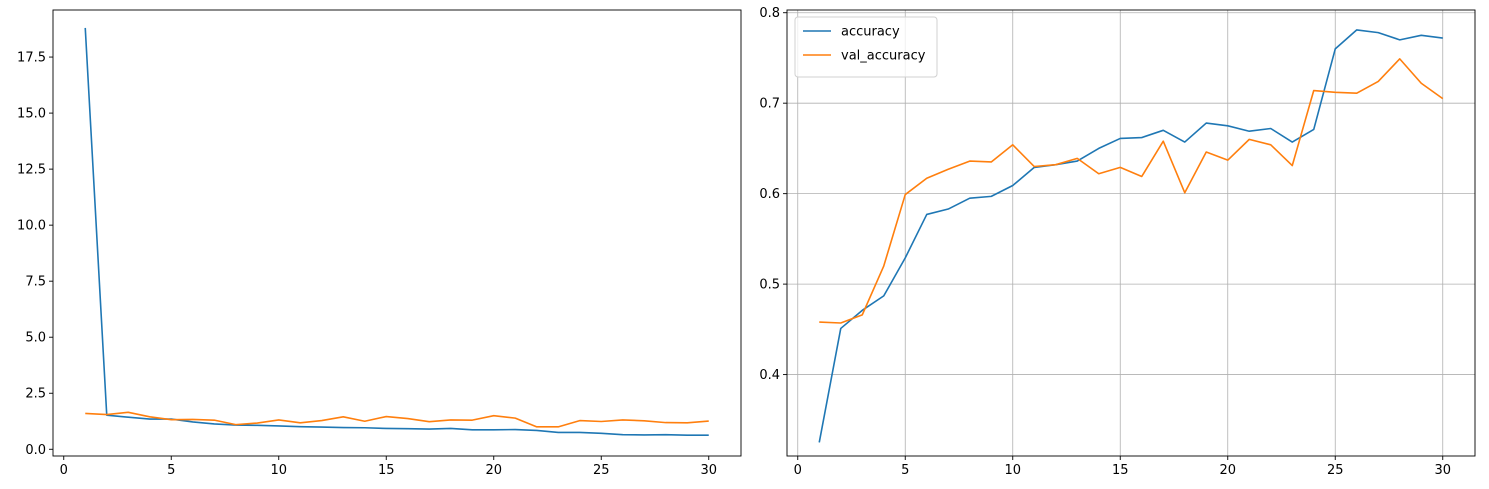 The width and height of the screenshot is (1489, 489). Describe the element at coordinates (35, 450) in the screenshot. I see `y-tick-label: 0.0` at that location.